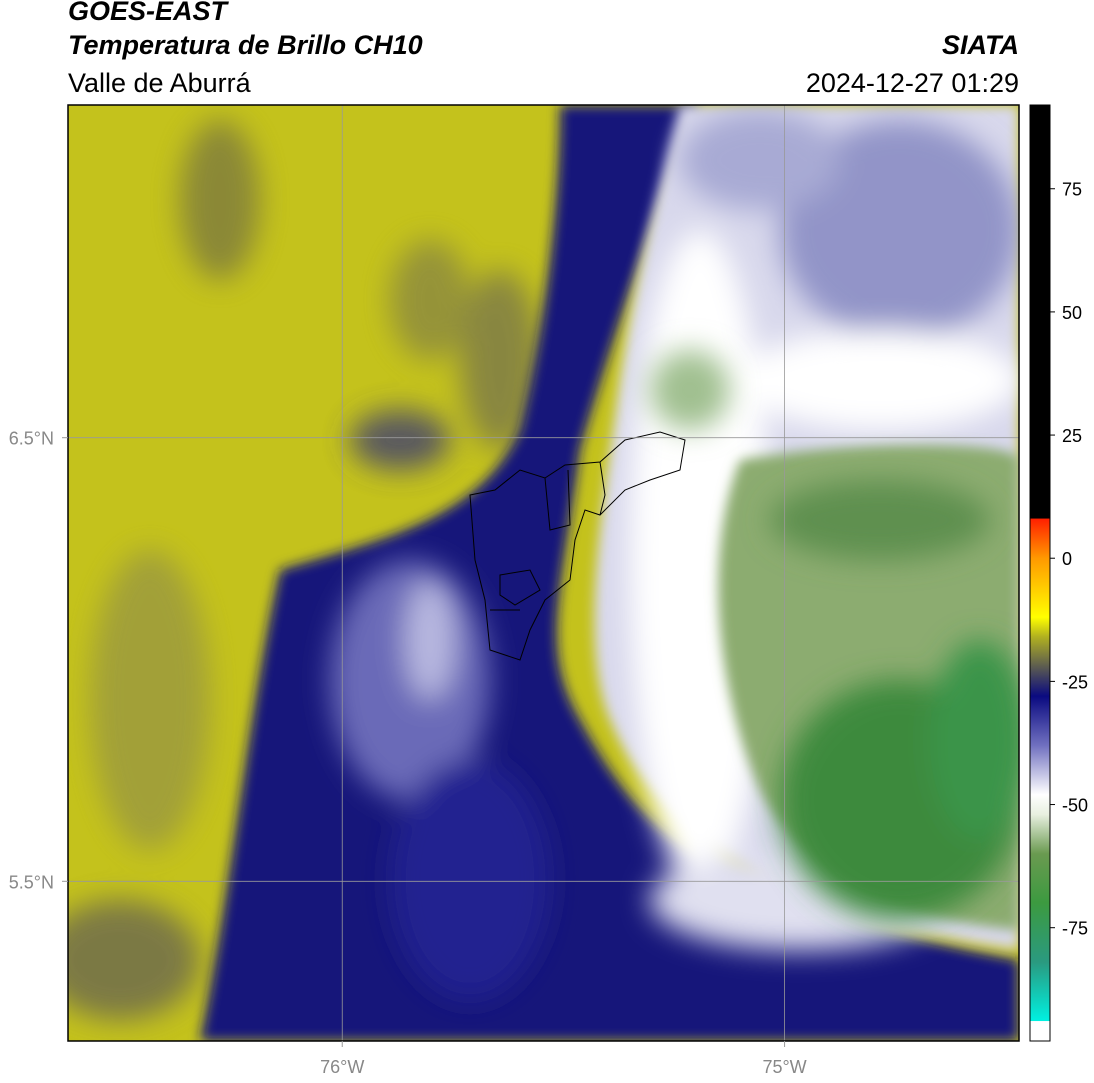  What do you see at coordinates (1075, 682) in the screenshot?
I see `colorbar-tick-label: -25` at bounding box center [1075, 682].